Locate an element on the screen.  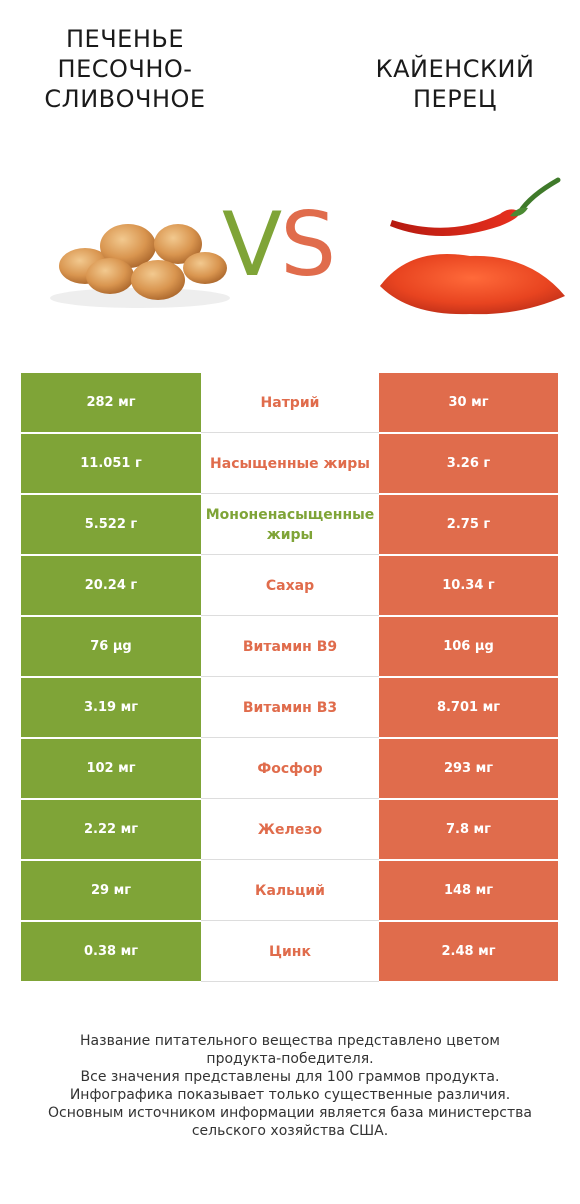
table-row: 3.19 мг Витамин B3 8.701 мг is located at coordinates (289, 708).